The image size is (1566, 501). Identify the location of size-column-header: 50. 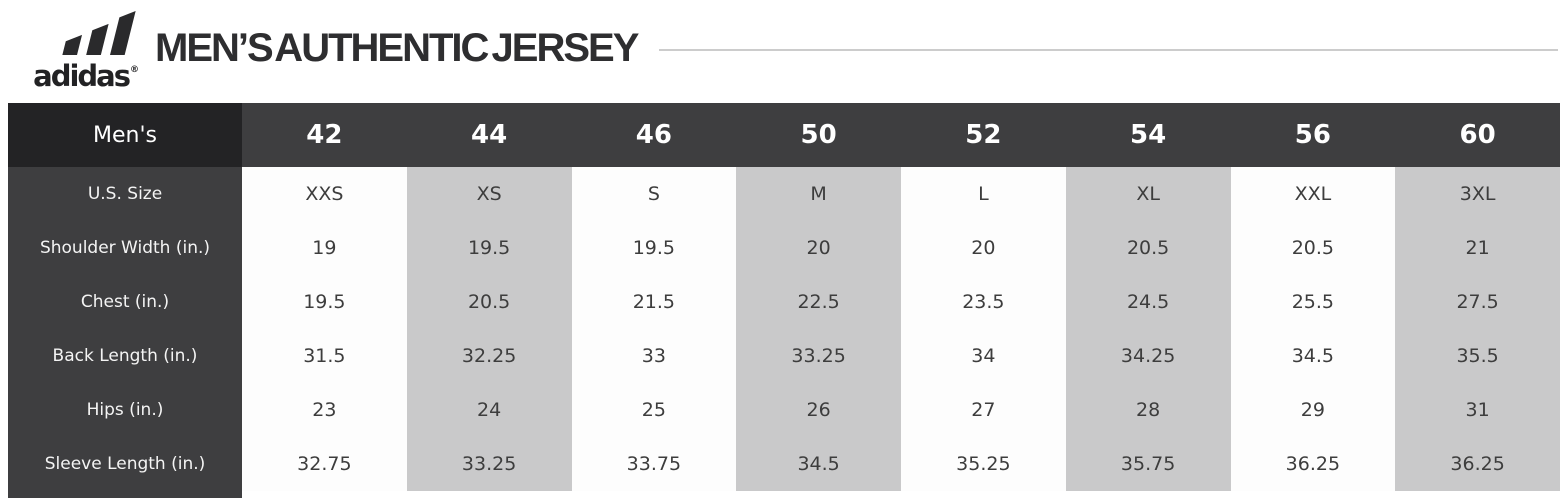
(818, 135).